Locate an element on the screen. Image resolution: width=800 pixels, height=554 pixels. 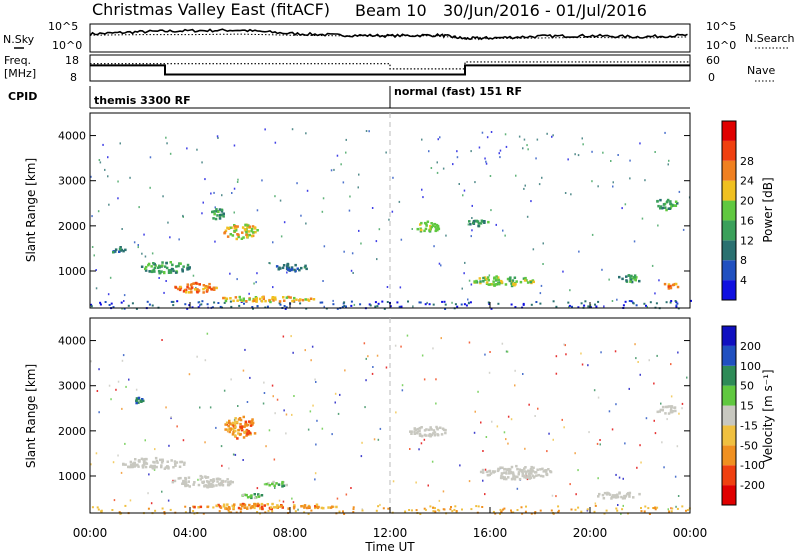
colorbar-tick-label: 16 is located at coordinates (747, 220).